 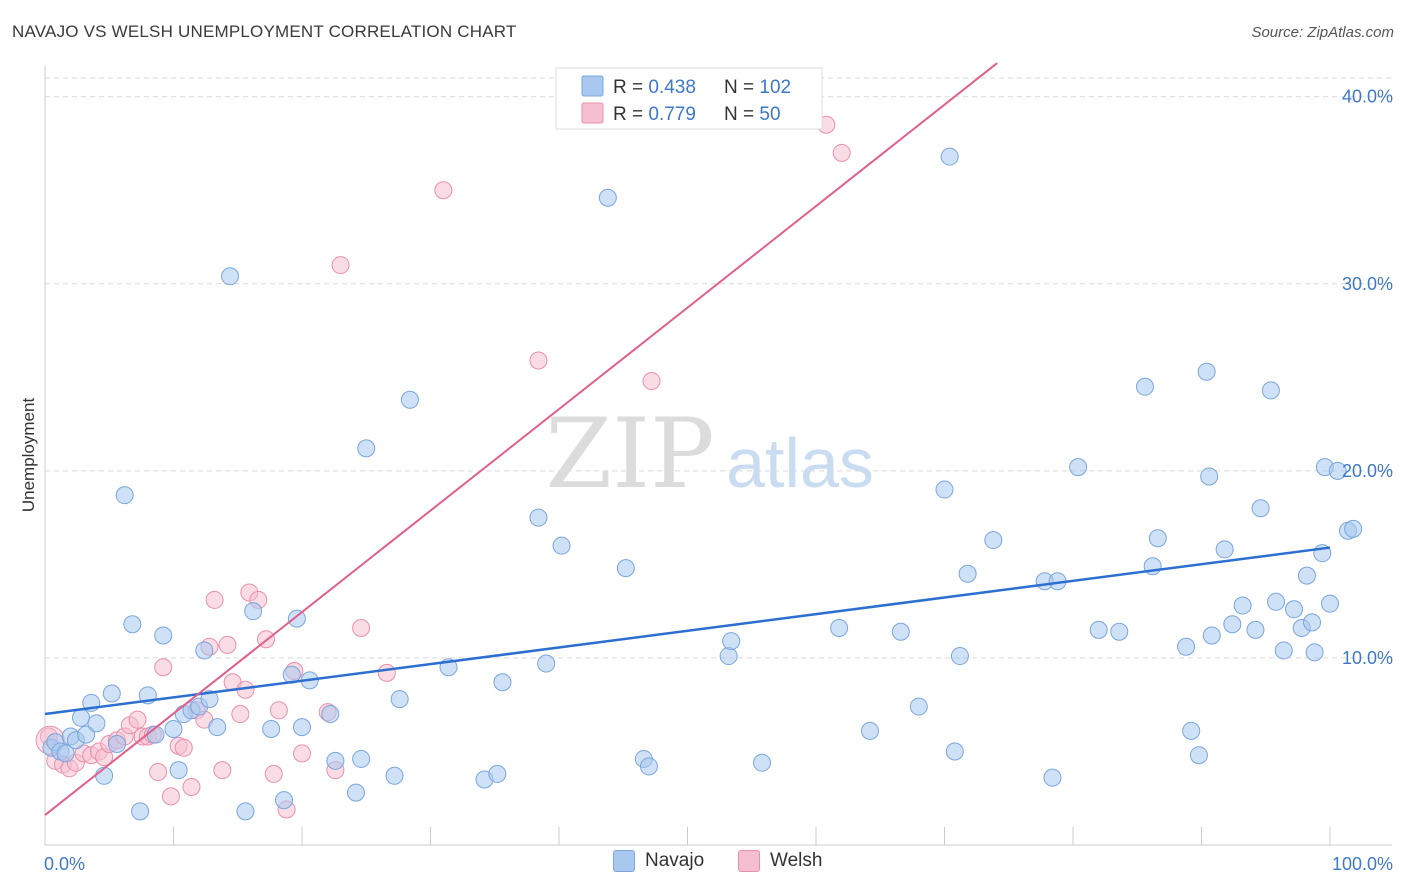 I want to click on legend-item-navajo: Navajo, so click(x=658, y=861).